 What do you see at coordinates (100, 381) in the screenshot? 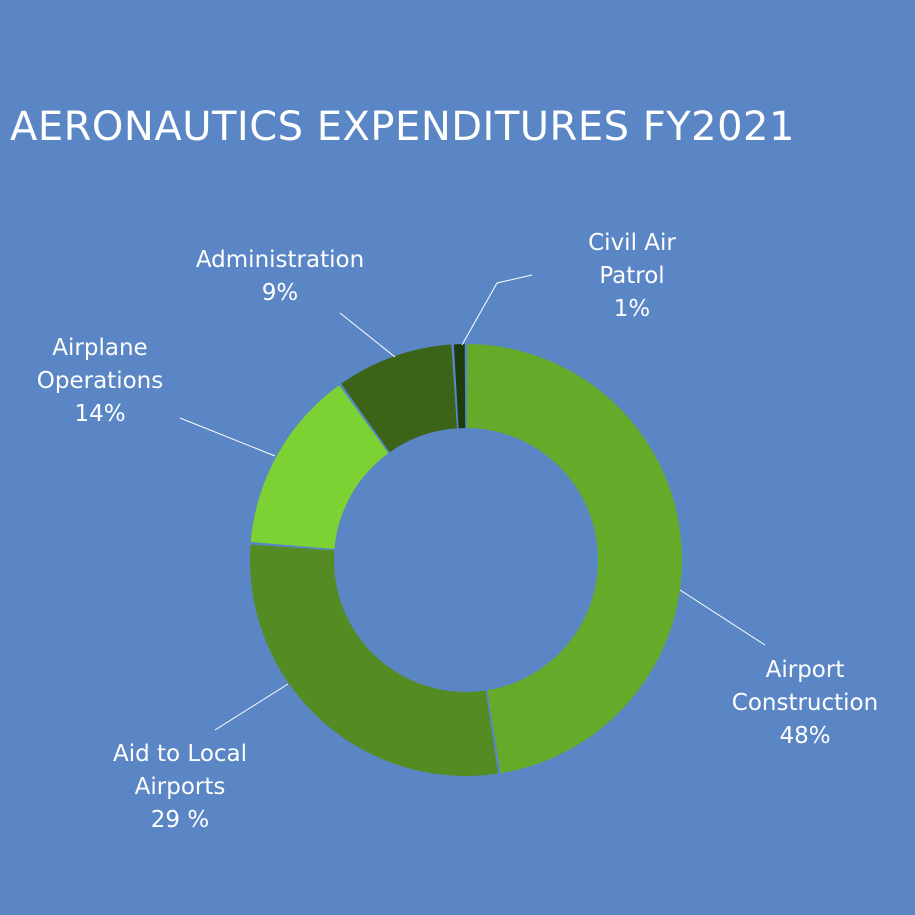
I see `slice-label: Airplane Operations 14%` at bounding box center [100, 381].